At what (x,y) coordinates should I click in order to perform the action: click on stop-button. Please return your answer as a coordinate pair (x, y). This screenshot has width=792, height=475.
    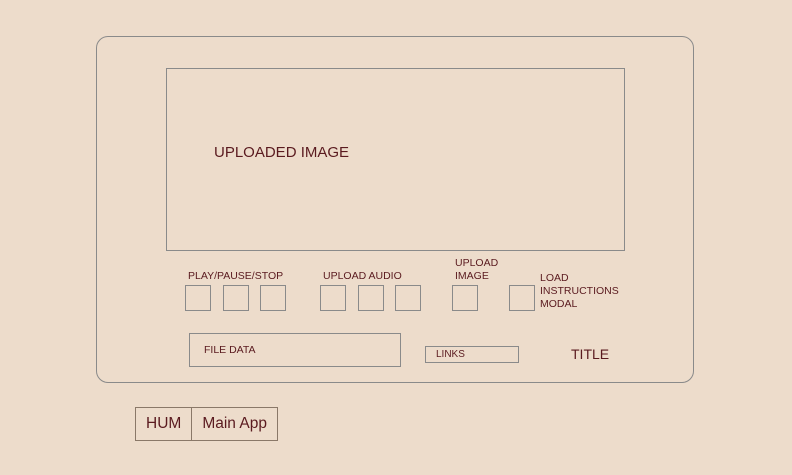
    Looking at the image, I should click on (273, 298).